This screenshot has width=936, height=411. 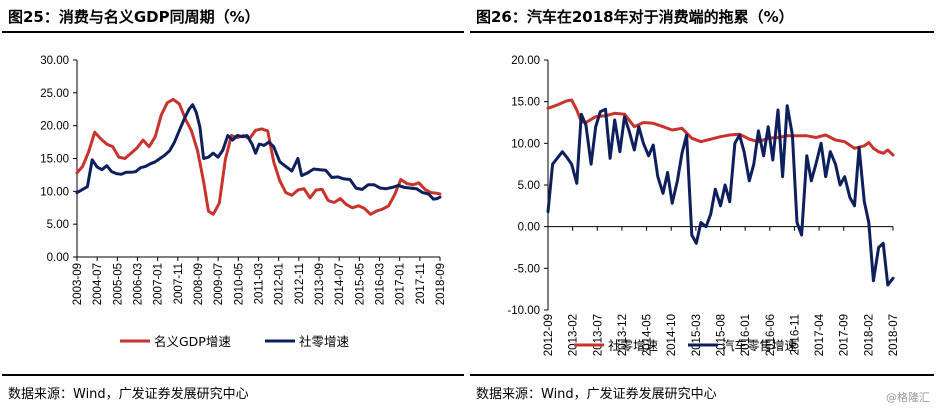 I want to click on y-tick-label: 30.00, so click(x=54, y=61).